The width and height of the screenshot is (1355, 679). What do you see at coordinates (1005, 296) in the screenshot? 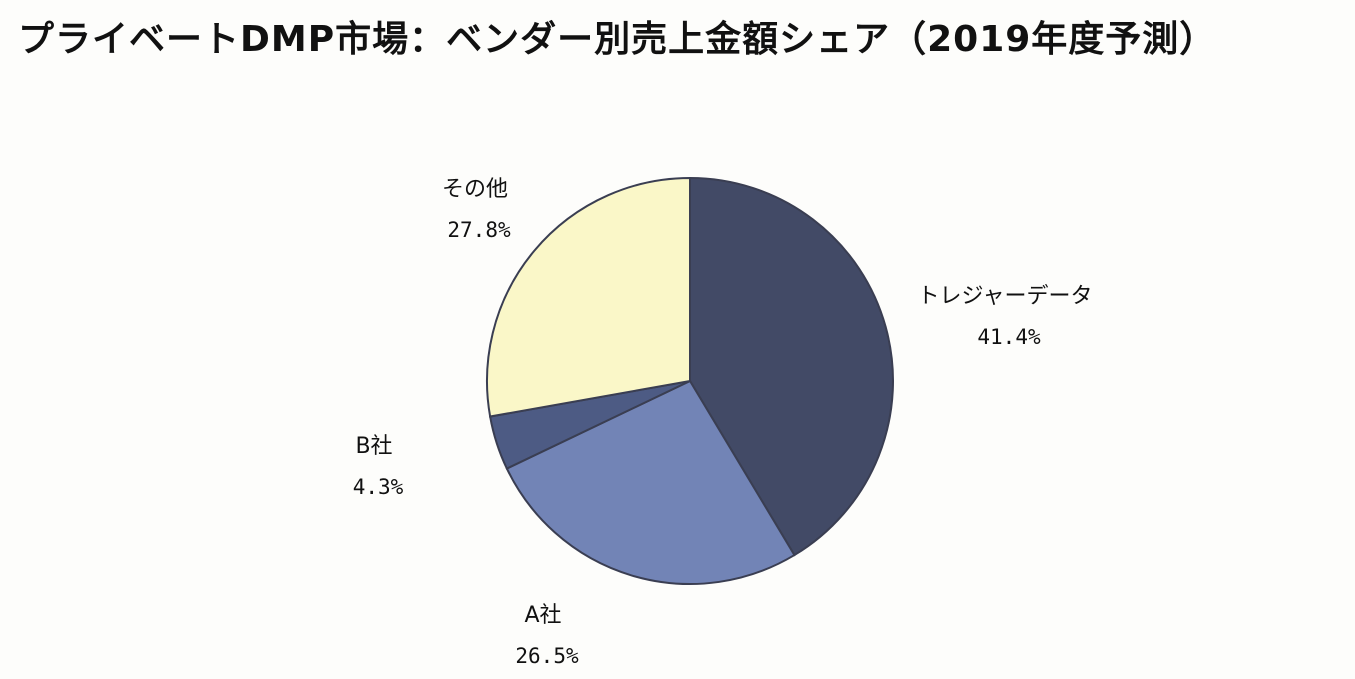
I see `slice-label: トレジャーデータ` at bounding box center [1005, 296].